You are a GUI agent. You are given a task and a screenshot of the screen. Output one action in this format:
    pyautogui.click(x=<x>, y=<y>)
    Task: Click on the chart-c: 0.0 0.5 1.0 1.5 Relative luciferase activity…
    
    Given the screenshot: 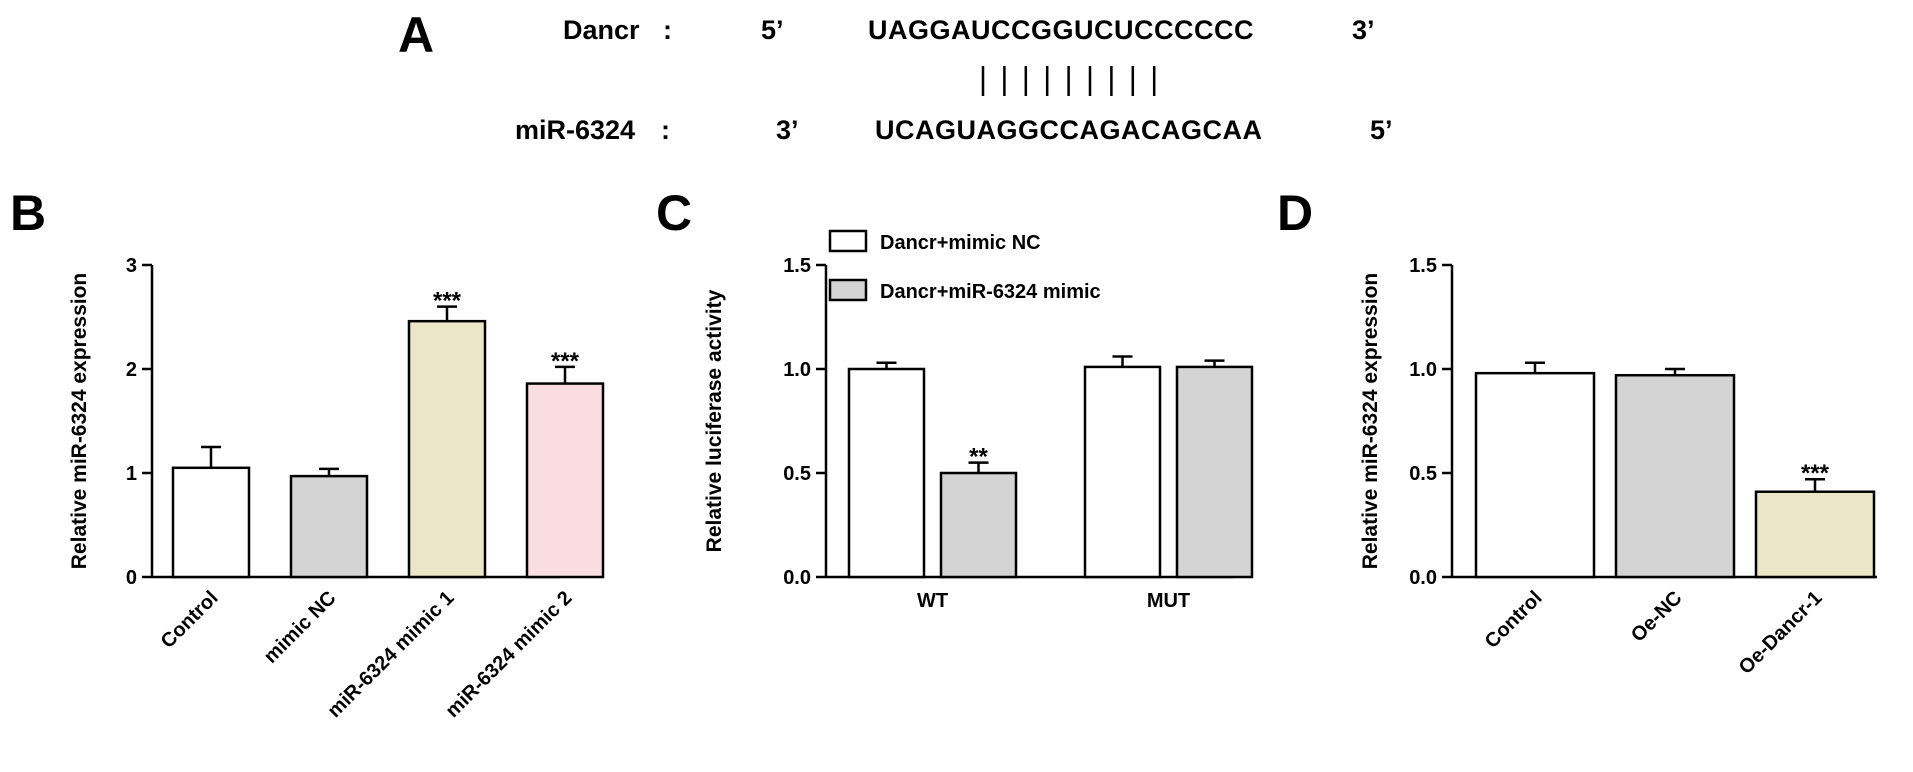 What is the action you would take?
    pyautogui.click(x=978, y=420)
    